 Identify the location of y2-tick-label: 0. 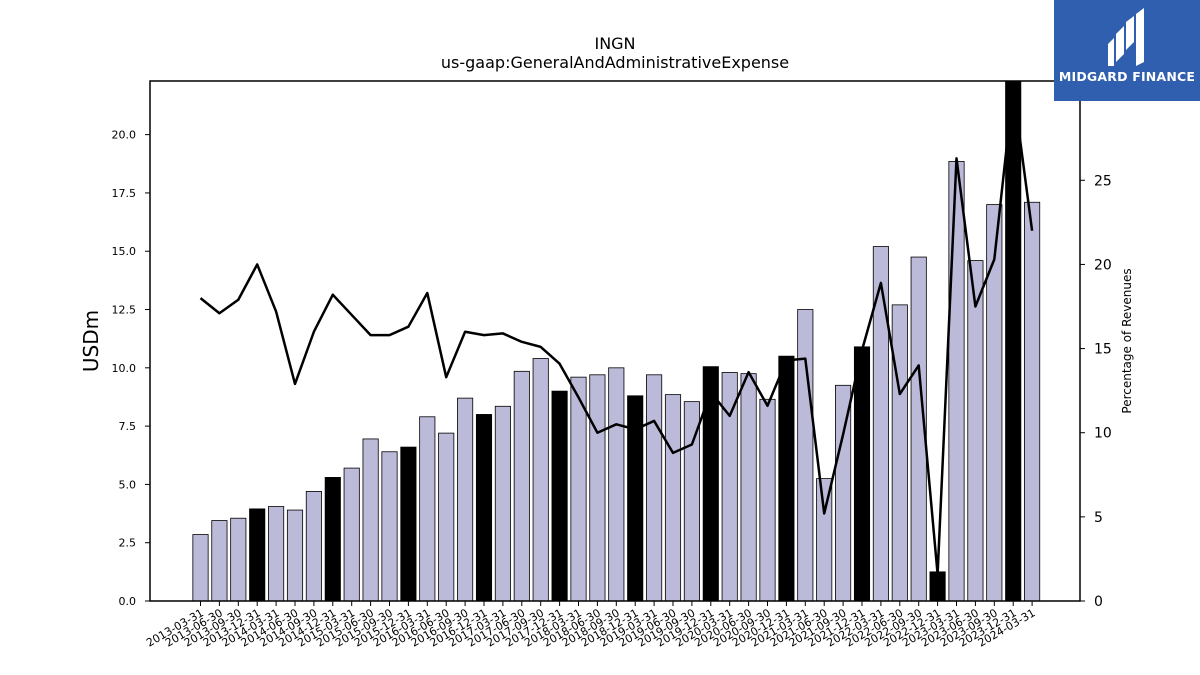
(1098, 602).